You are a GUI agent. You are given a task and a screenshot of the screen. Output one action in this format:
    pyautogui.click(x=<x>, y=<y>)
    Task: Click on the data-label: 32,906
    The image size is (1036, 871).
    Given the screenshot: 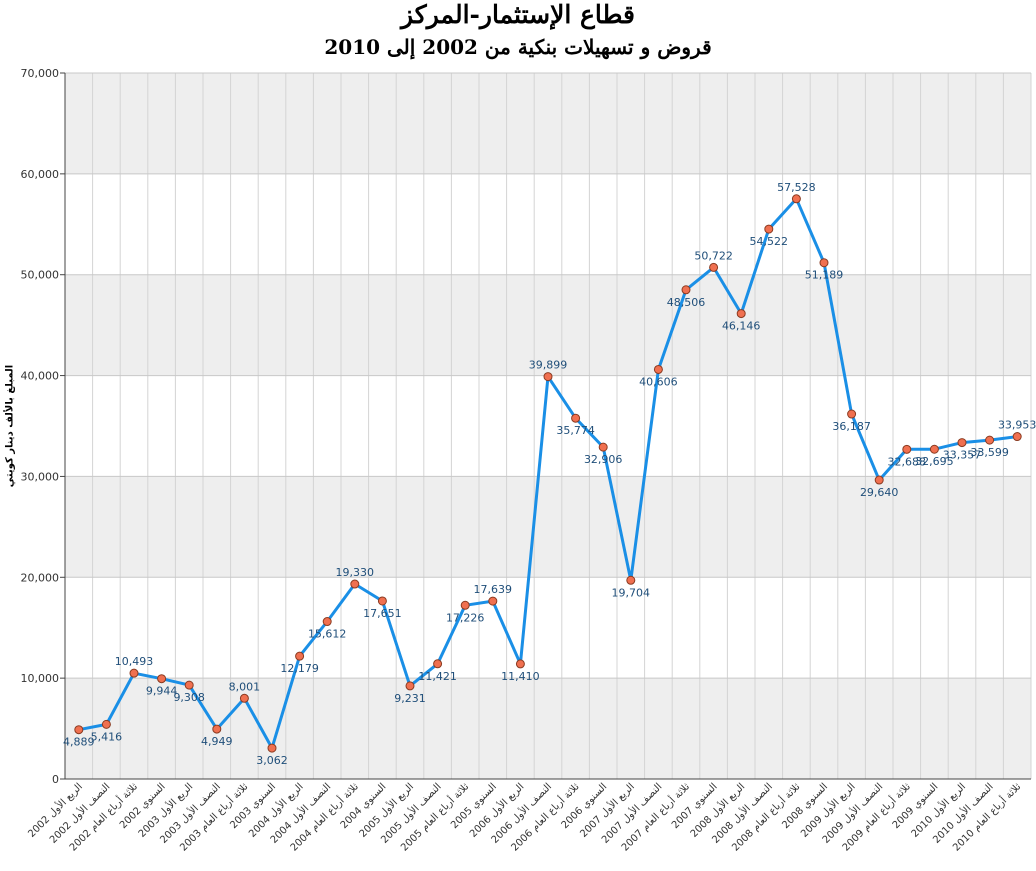 What is the action you would take?
    pyautogui.click(x=603, y=459)
    